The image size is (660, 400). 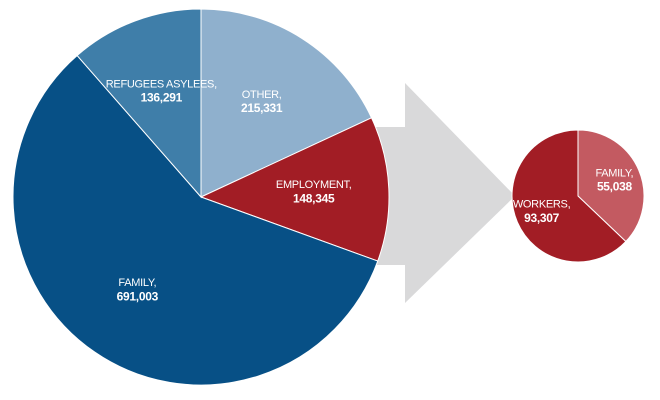 What do you see at coordinates (262, 95) in the screenshot?
I see `slice-label: OTHER,` at bounding box center [262, 95].